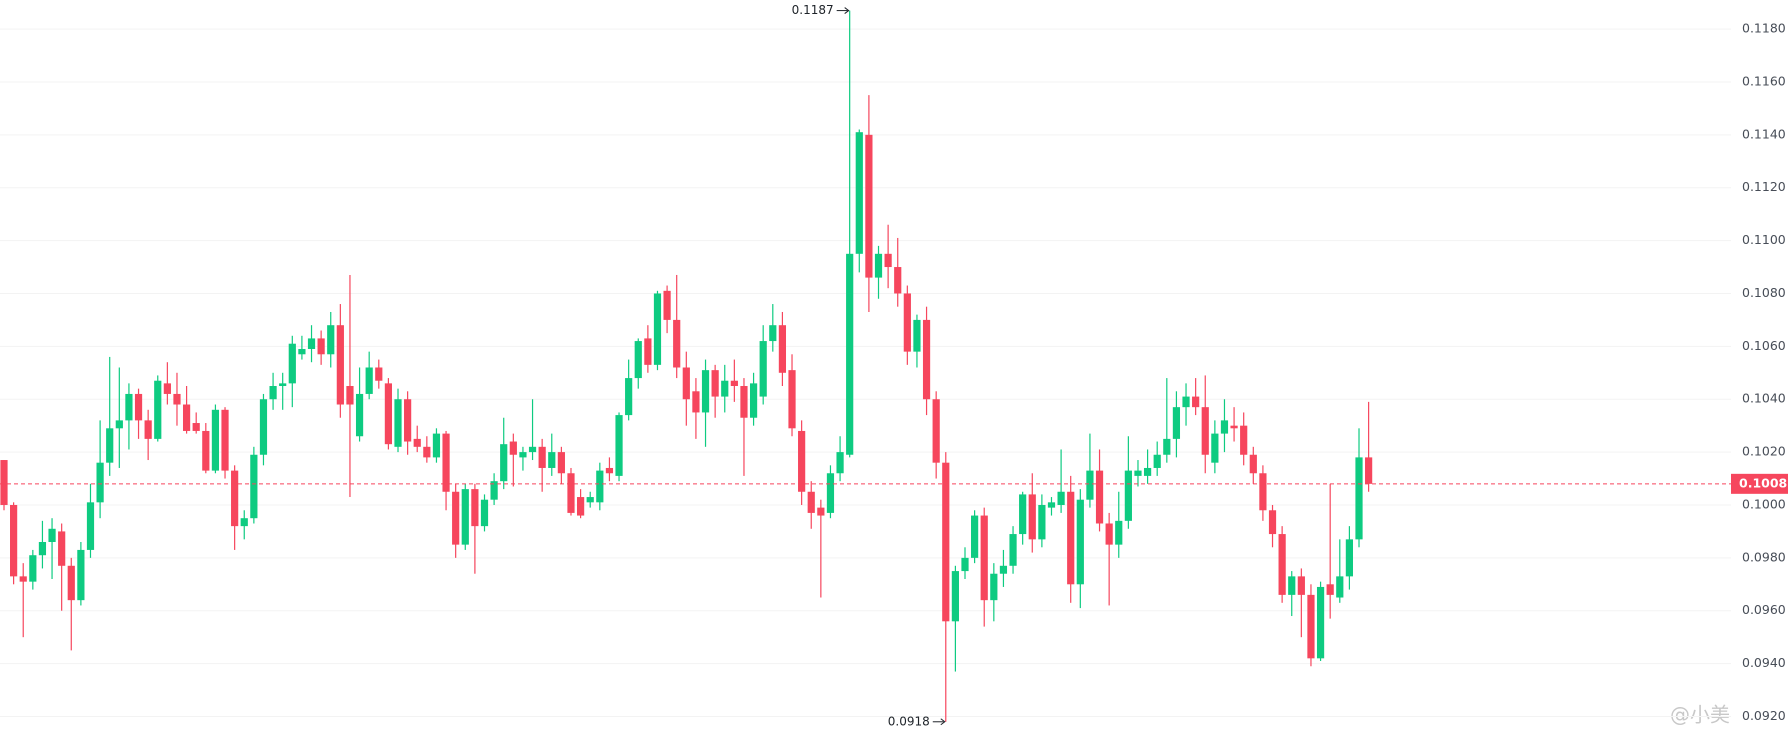 This screenshot has width=1788, height=735. What do you see at coordinates (1764, 398) in the screenshot?
I see `y-tick-label: 0.1040` at bounding box center [1764, 398].